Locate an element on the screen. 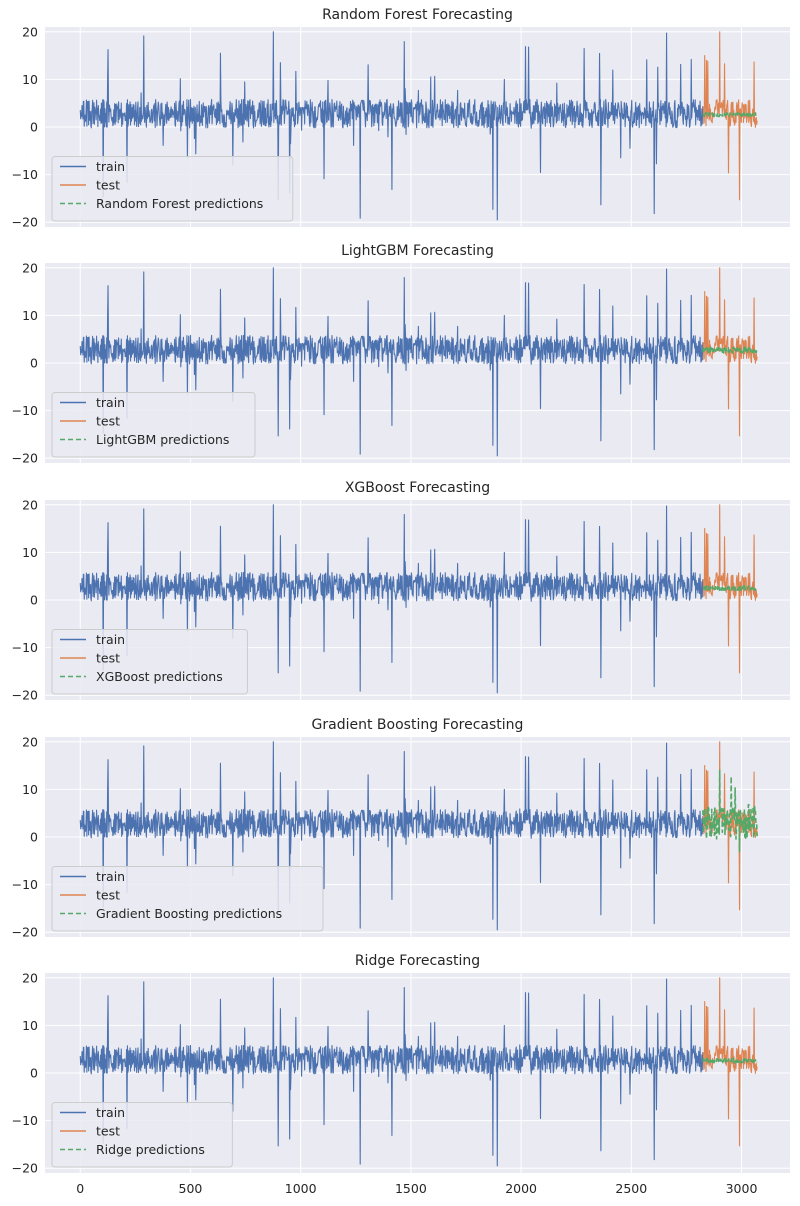  series-line-xgboost-predictions is located at coordinates (730, 588).